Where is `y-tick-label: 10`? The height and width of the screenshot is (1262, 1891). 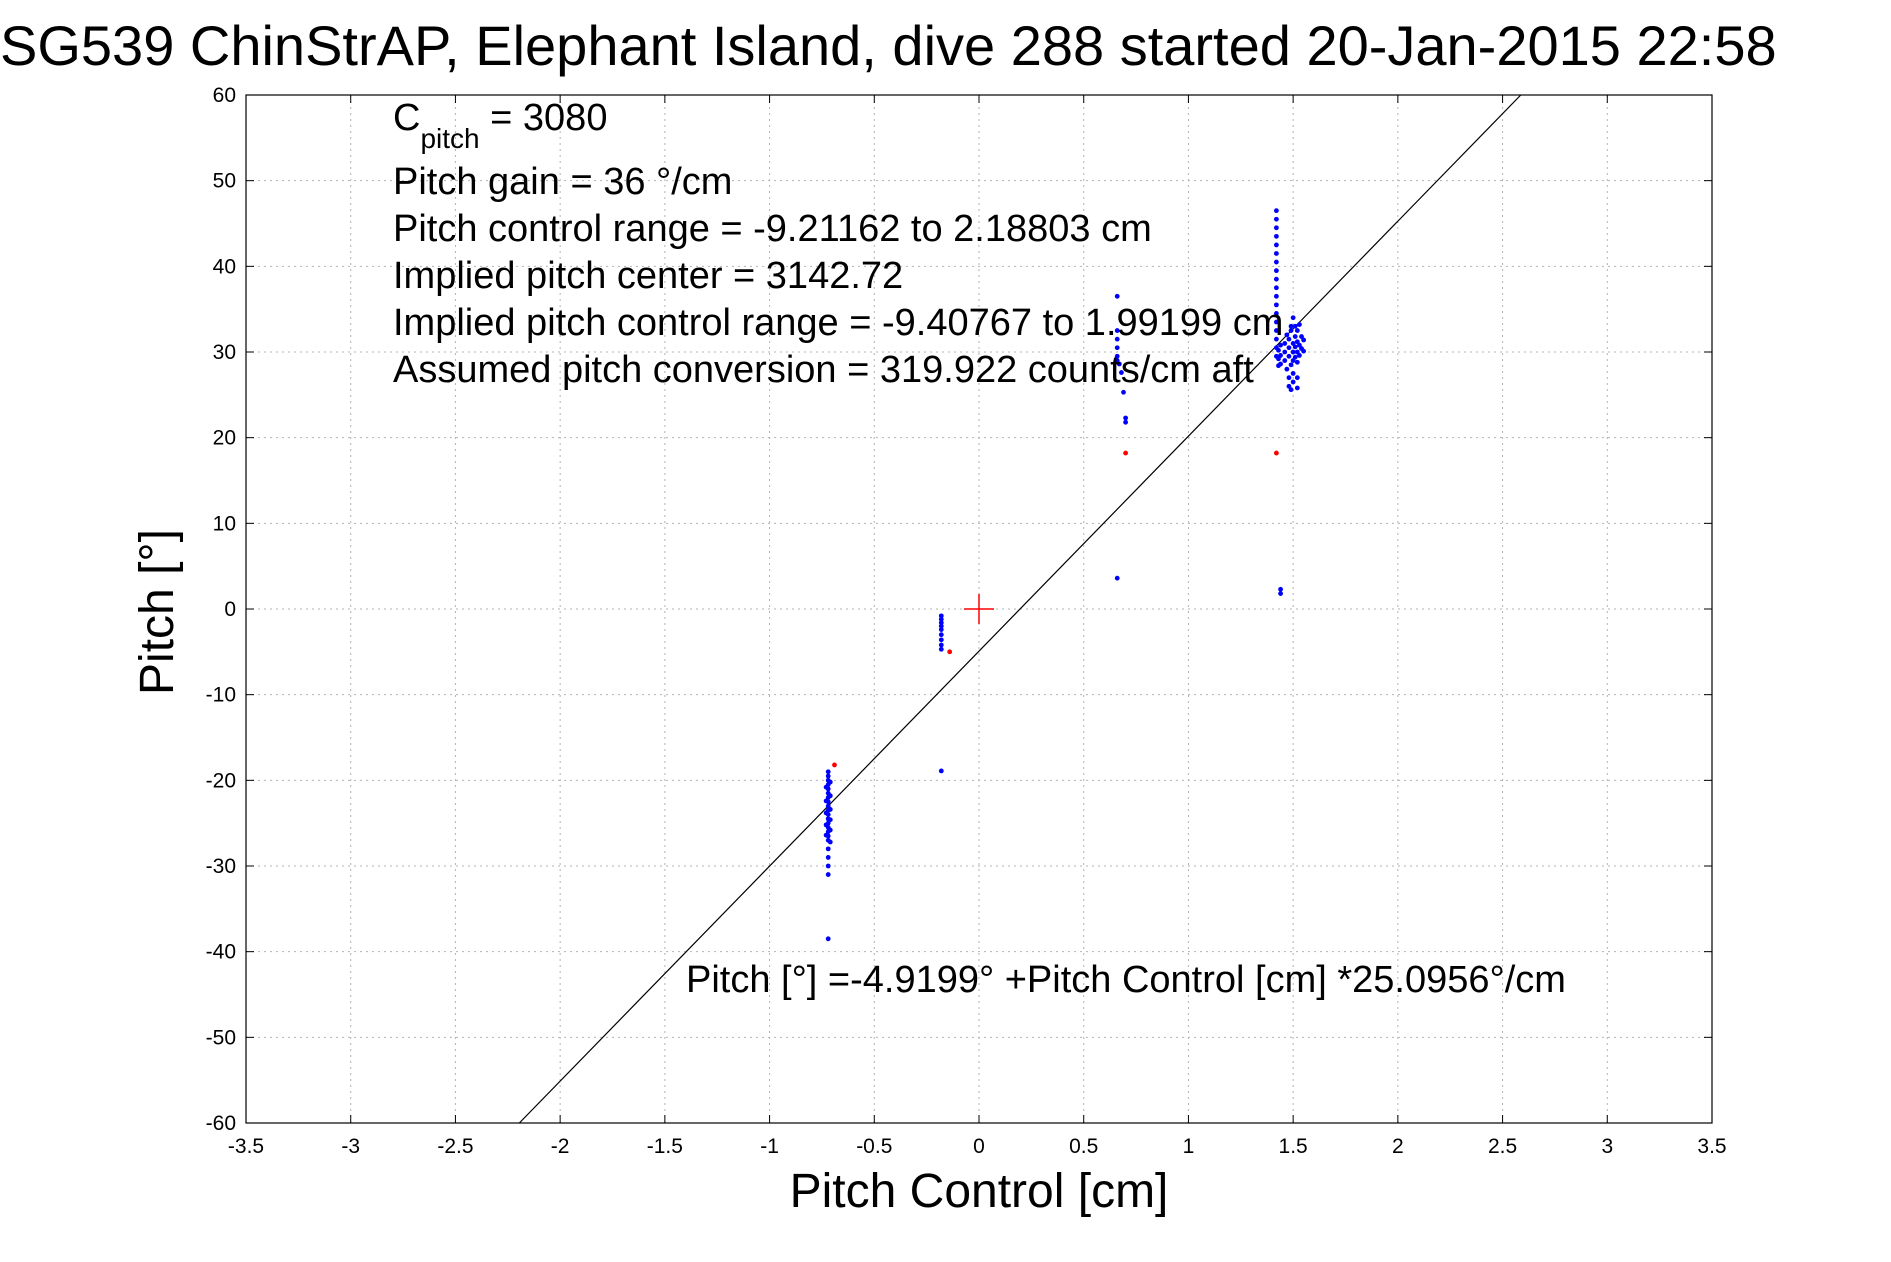 y-tick-label: 10 is located at coordinates (224, 523).